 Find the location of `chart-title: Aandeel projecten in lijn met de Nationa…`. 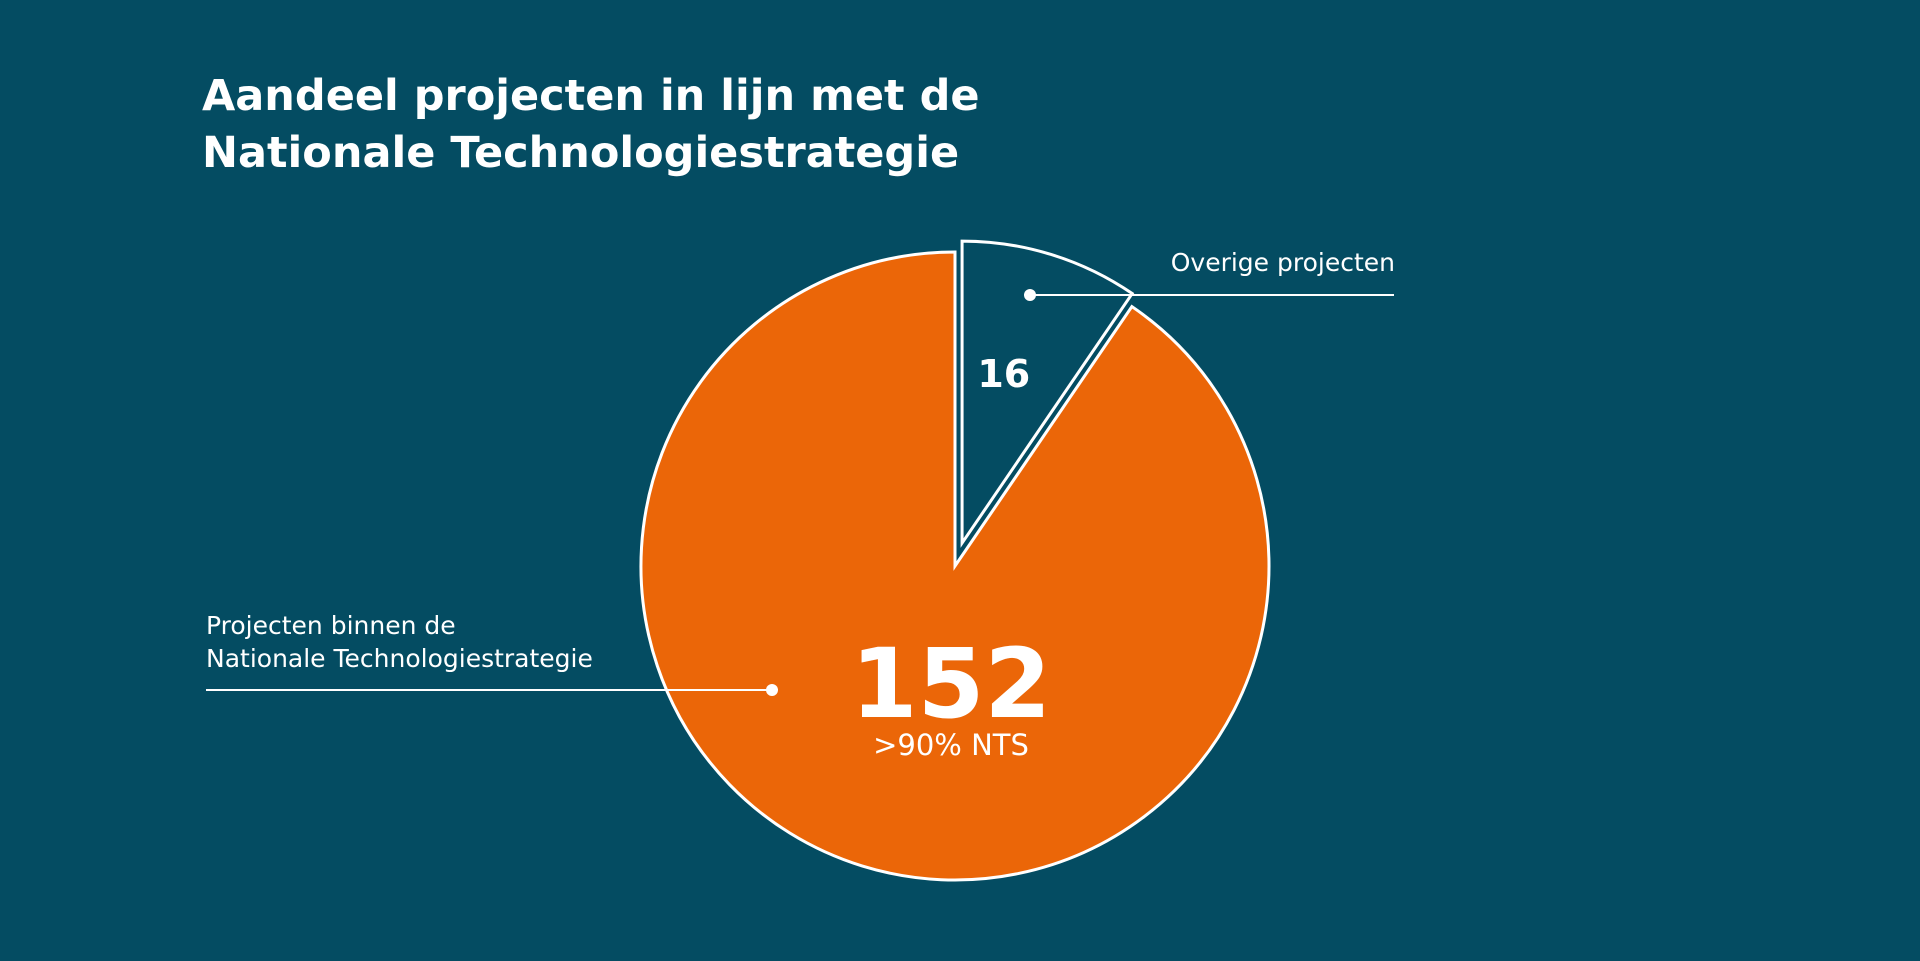

chart-title: Aandeel projecten in lijn met de Nationa… is located at coordinates (652, 125).